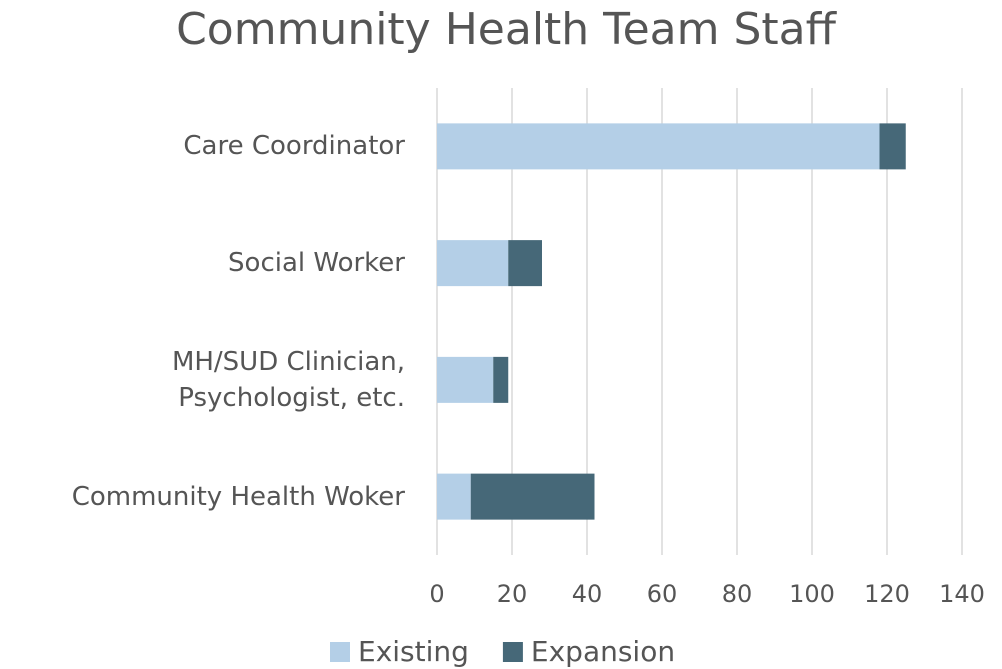 The image size is (1002, 669). I want to click on x-tick-label: 140, so click(962, 594).